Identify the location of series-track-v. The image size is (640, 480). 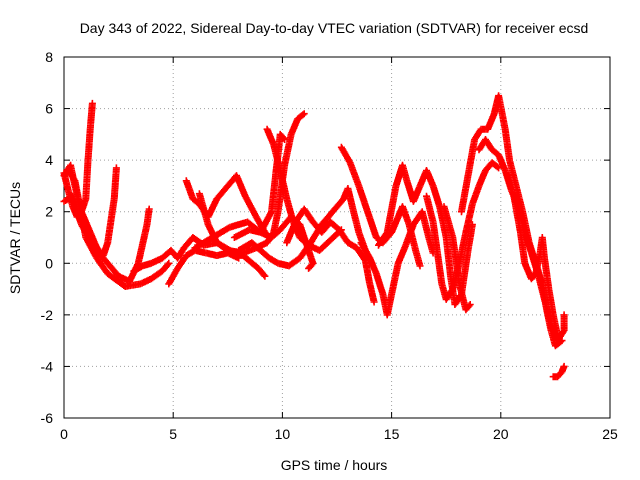
(558, 371).